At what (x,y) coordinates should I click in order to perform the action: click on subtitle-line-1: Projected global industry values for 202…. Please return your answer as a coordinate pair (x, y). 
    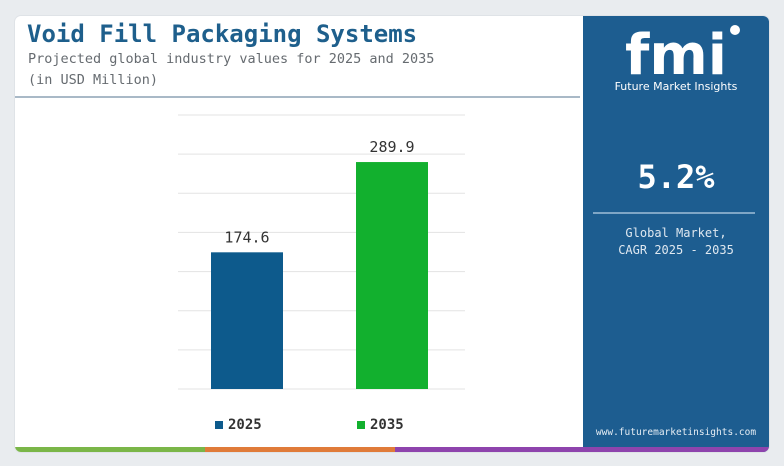
    Looking at the image, I should click on (231, 59).